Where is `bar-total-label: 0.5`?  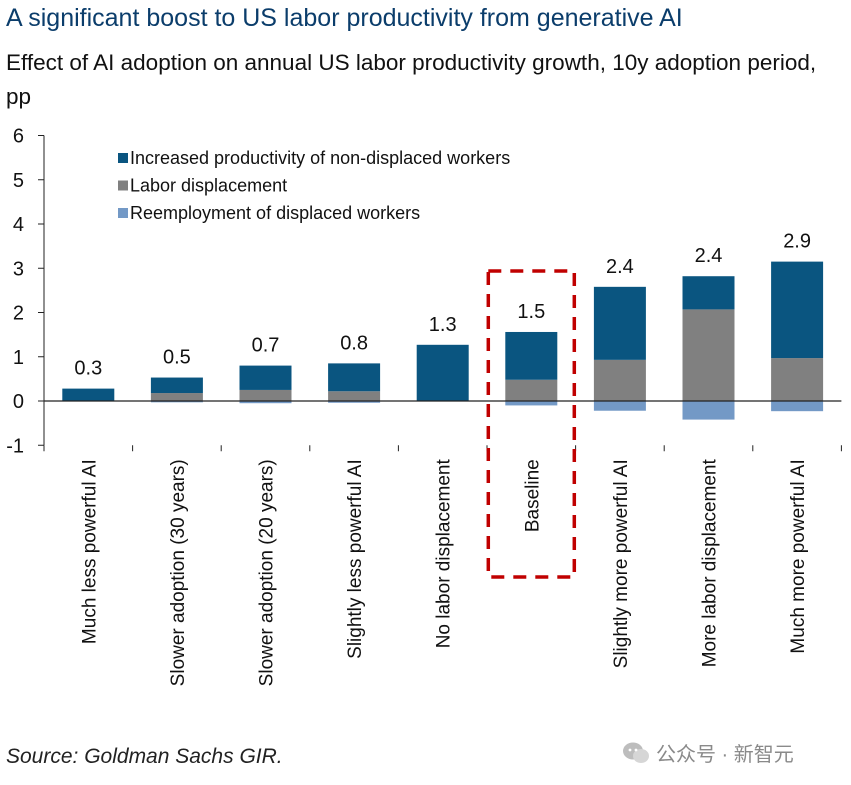
bar-total-label: 0.5 is located at coordinates (177, 358).